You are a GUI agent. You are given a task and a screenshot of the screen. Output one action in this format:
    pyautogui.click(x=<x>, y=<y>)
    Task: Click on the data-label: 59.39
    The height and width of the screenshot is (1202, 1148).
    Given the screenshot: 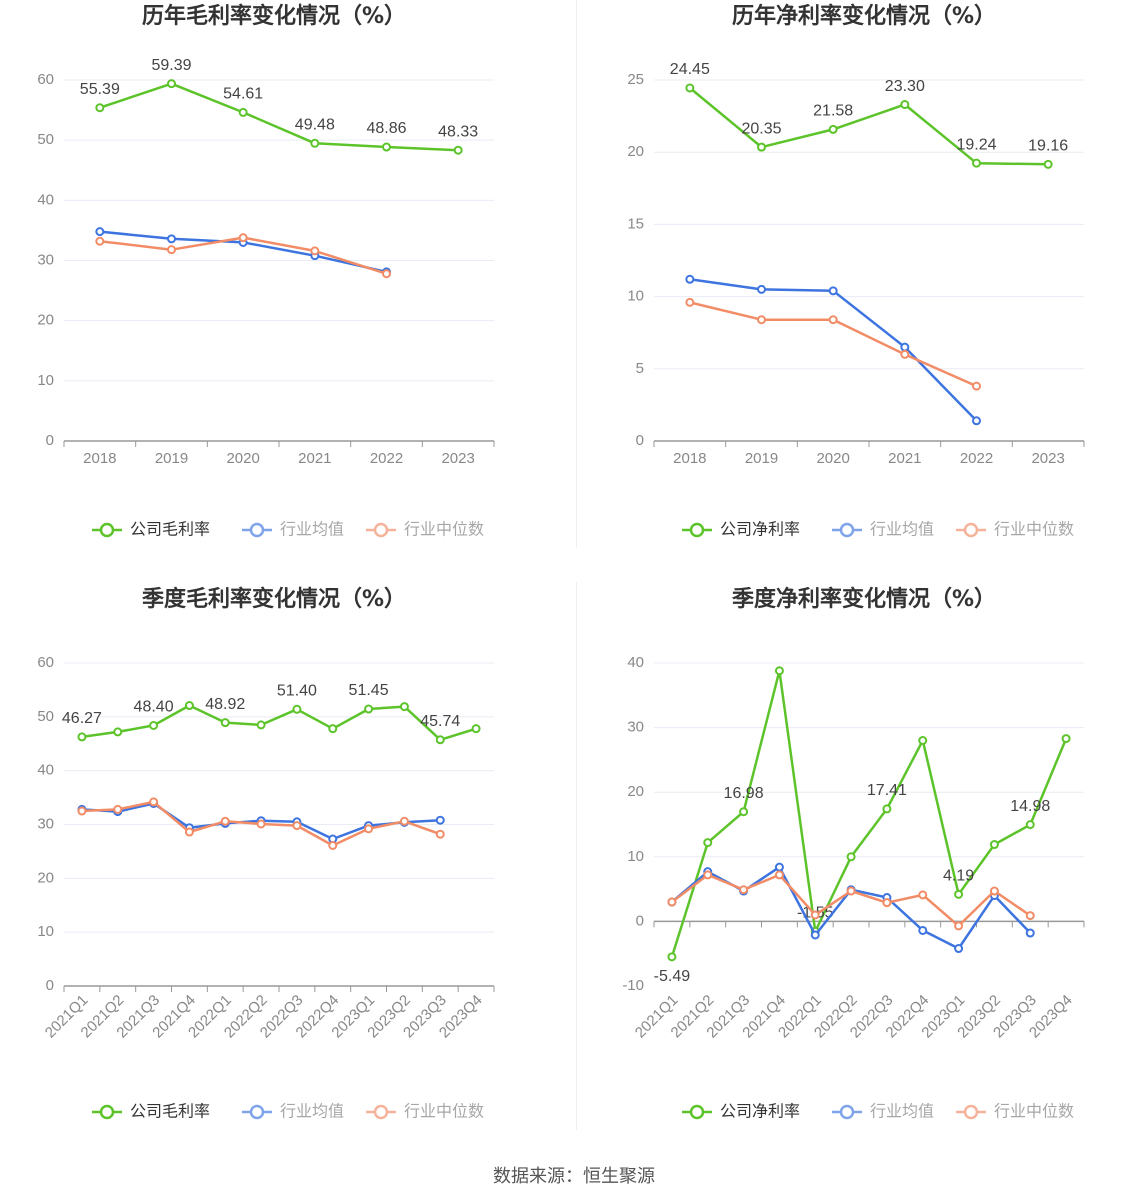 What is the action you would take?
    pyautogui.click(x=171, y=65)
    